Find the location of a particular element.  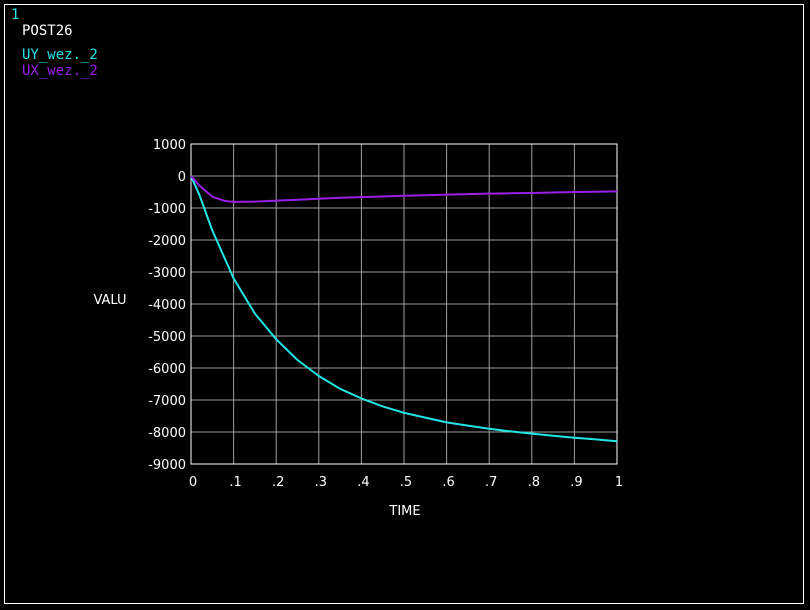

y-tick-label: -9000 is located at coordinates (167, 465).